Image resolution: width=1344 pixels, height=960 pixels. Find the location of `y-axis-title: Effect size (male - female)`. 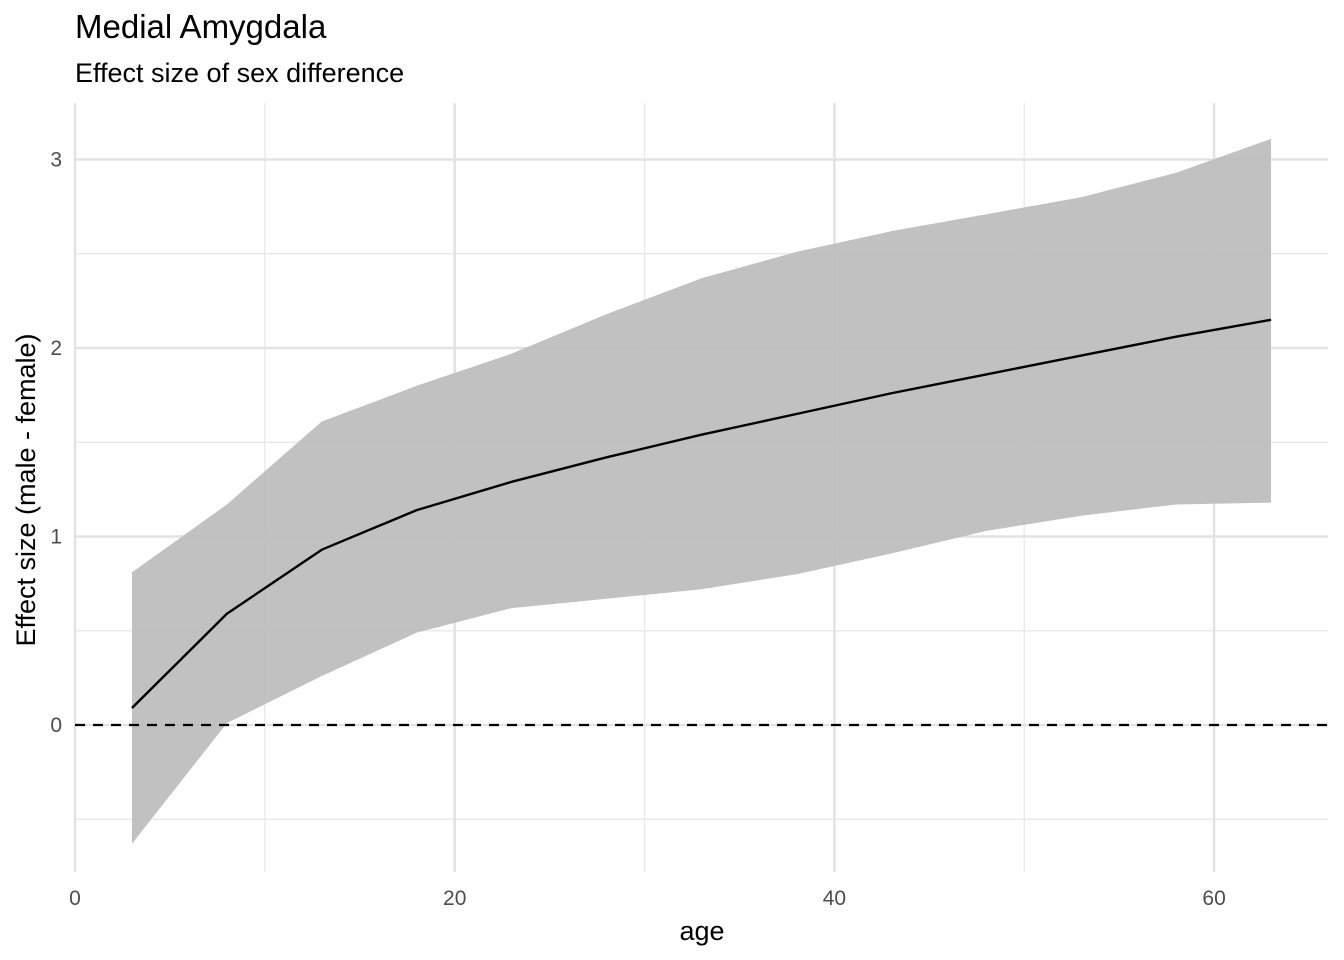

y-axis-title: Effect size (male - female) is located at coordinates (26, 489).